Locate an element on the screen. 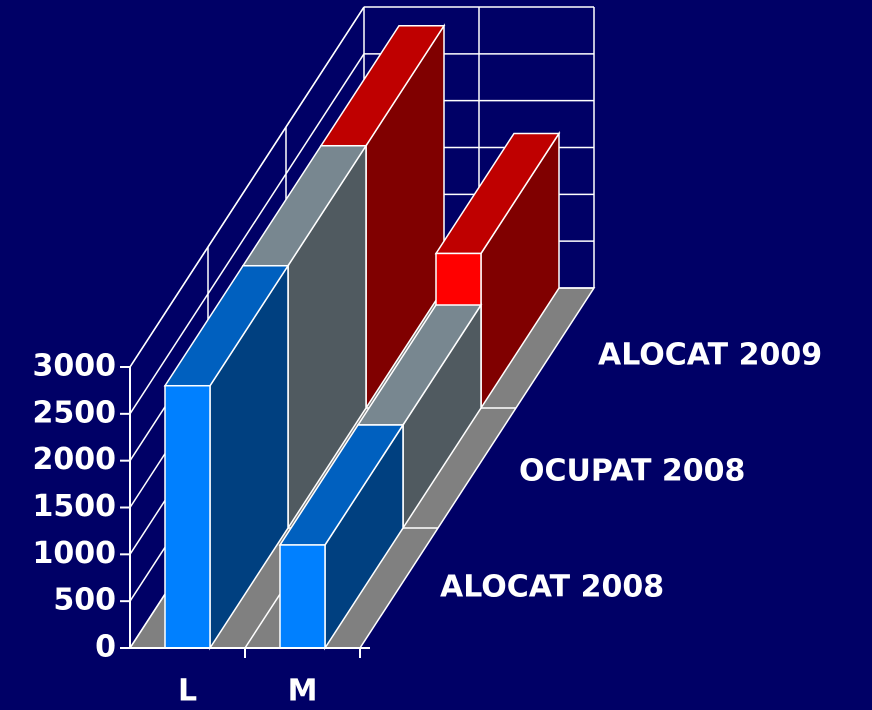 This screenshot has height=710, width=872. y-tick-label: 2000 is located at coordinates (75, 459).